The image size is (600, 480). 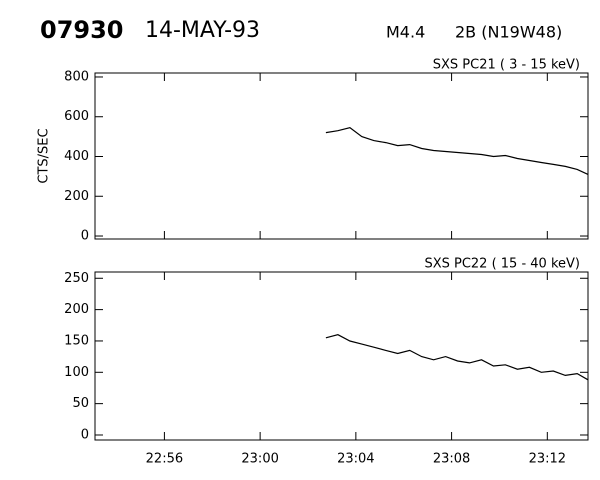 I want to click on y-axis-label: CTS/SEC, so click(x=44, y=155).